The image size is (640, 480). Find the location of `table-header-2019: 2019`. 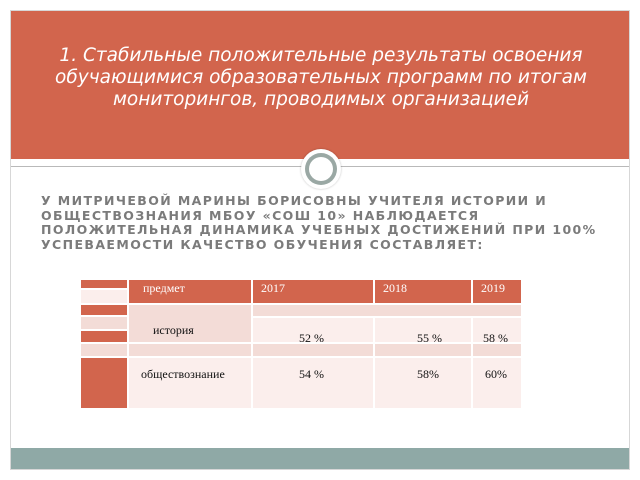

table-header-2019: 2019 is located at coordinates (497, 291).